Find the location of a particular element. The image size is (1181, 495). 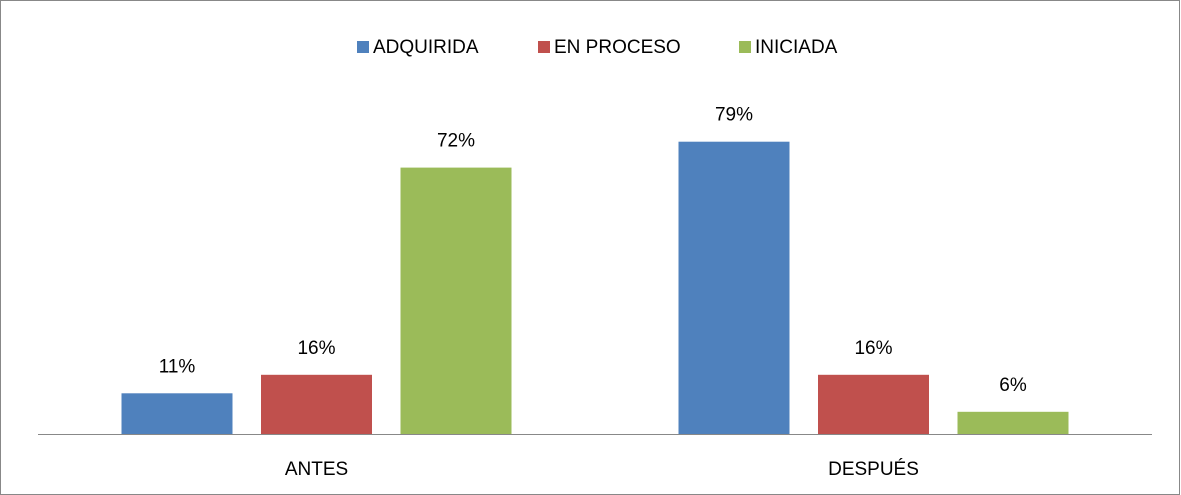

legend-label: EN PROCESO is located at coordinates (617, 47).